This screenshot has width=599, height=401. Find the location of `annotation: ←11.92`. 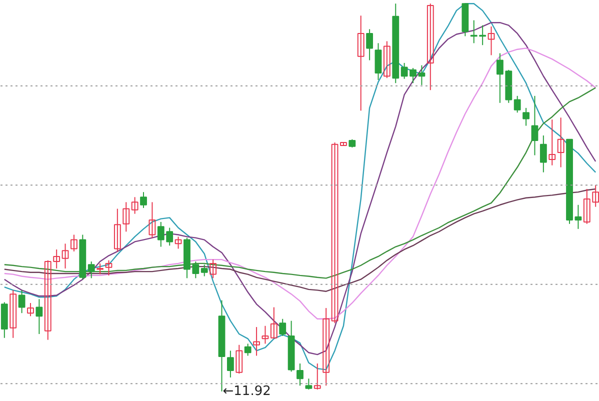

annotation: ←11.92 is located at coordinates (246, 391).